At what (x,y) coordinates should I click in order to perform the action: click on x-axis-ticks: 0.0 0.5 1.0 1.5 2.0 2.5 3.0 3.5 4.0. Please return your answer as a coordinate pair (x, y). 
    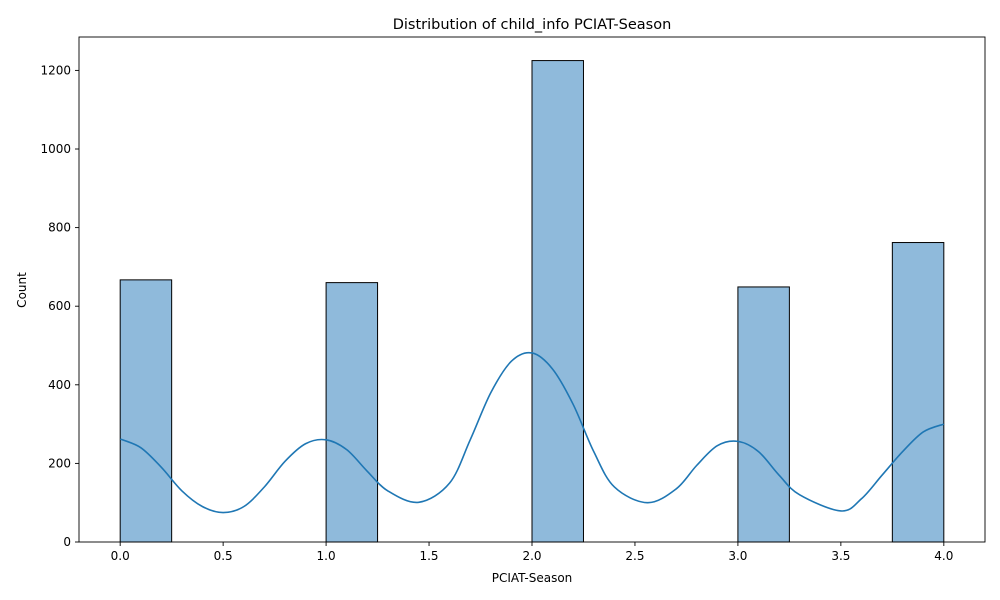
    Looking at the image, I should click on (532, 552).